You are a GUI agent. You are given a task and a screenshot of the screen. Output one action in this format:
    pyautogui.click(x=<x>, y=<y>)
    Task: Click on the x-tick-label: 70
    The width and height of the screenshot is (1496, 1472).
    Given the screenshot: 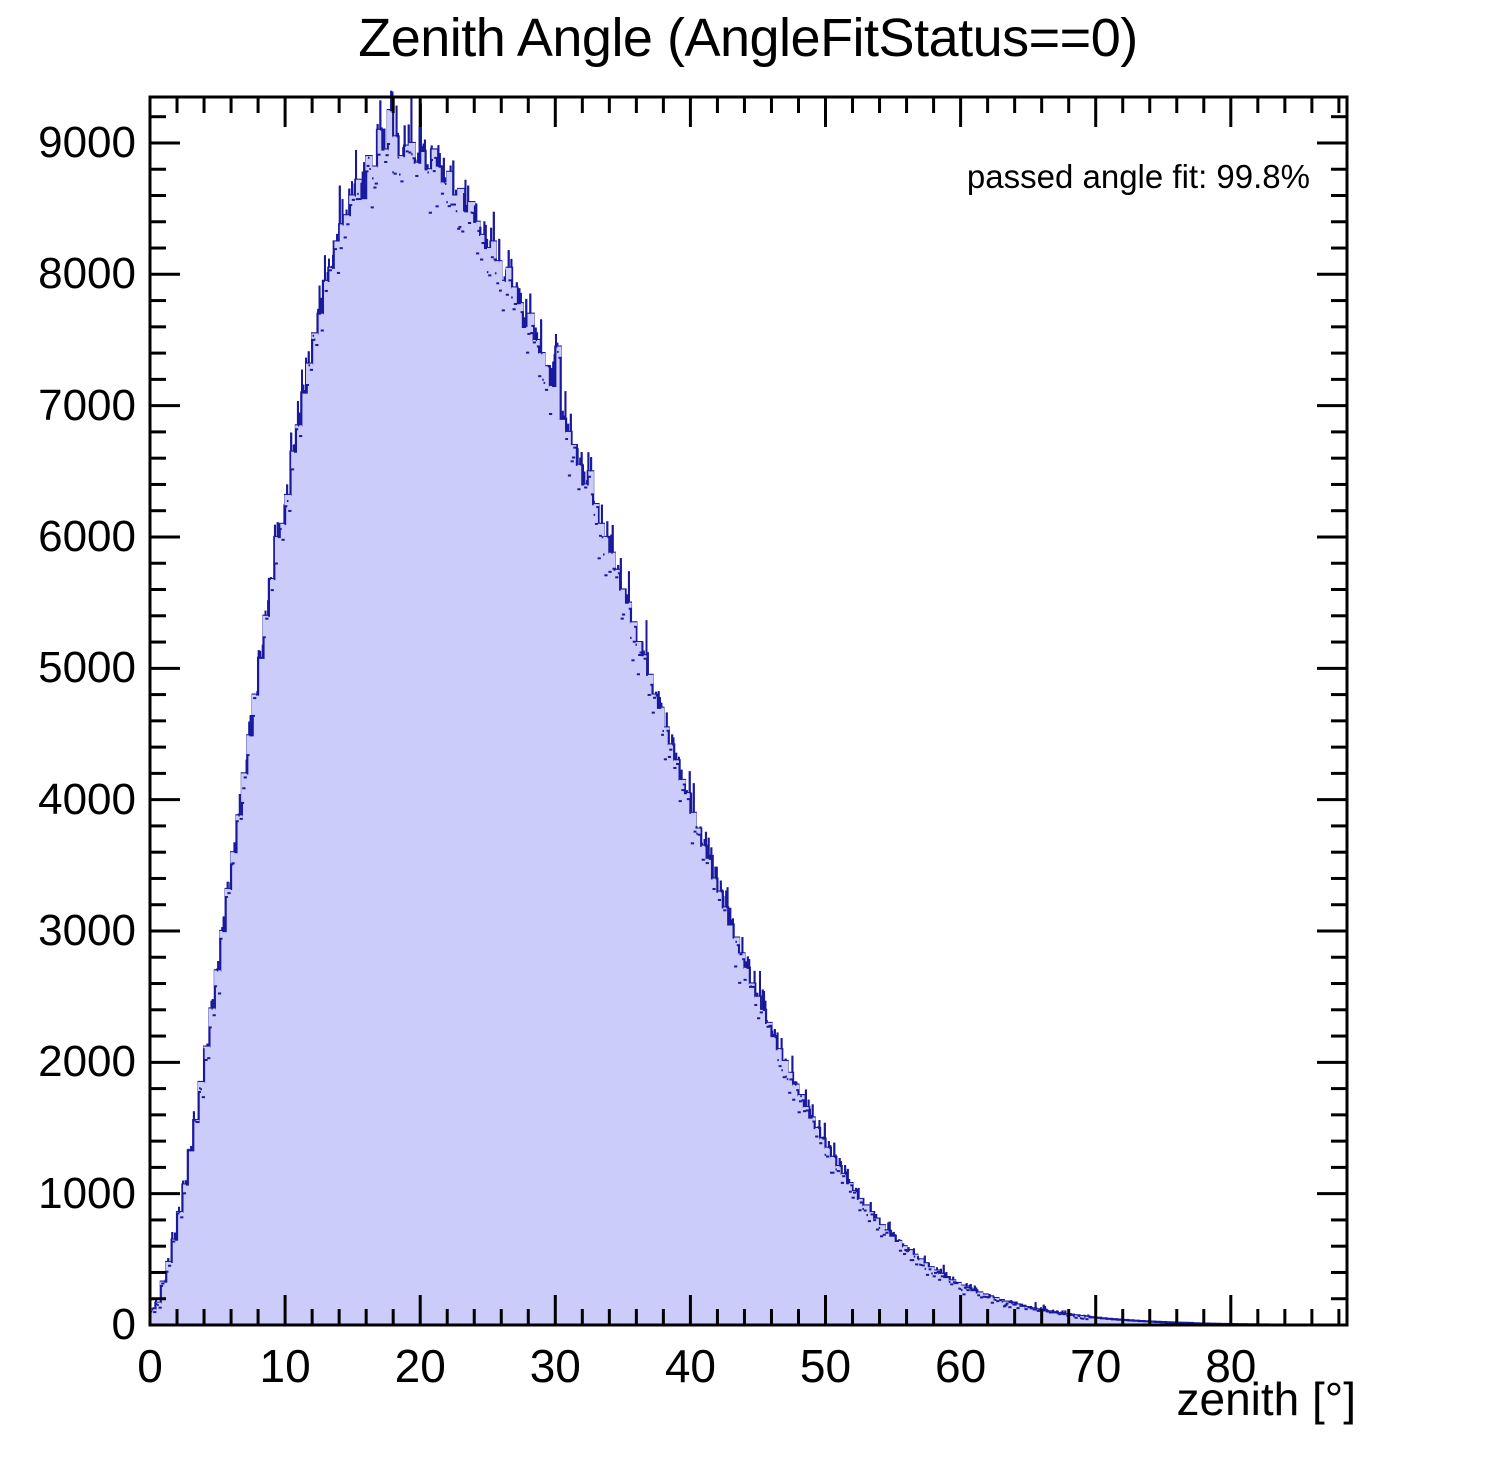 What is the action you would take?
    pyautogui.click(x=1096, y=1366)
    